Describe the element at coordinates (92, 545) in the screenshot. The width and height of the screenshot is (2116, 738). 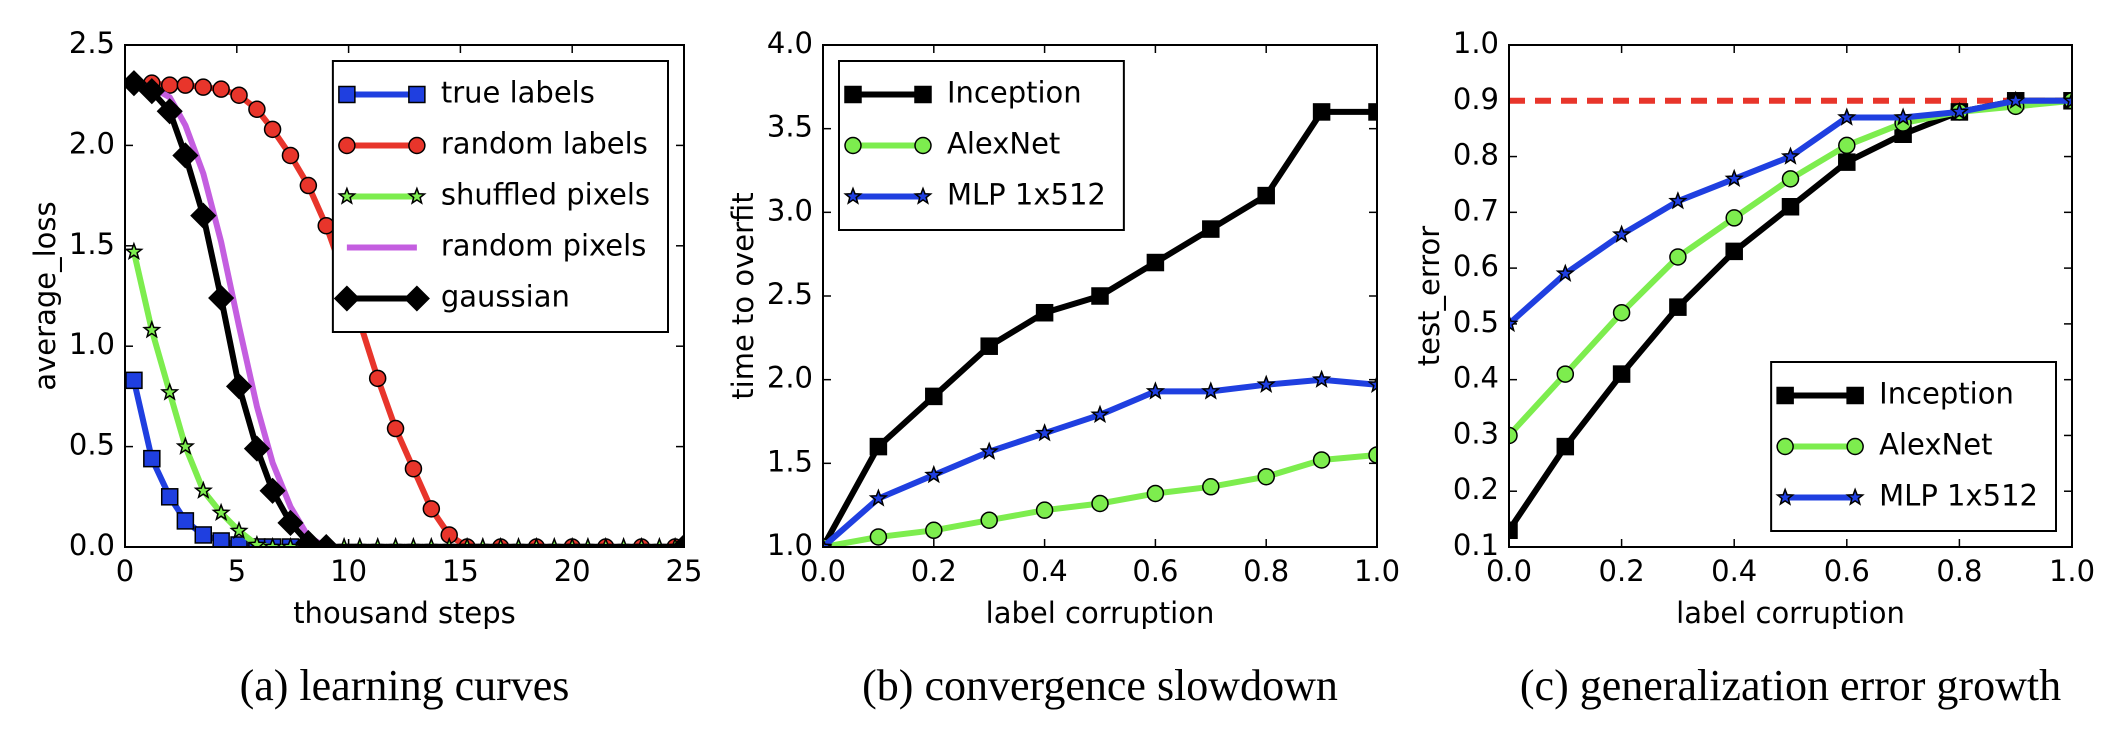
I see `y-tick-label: 0.0` at that location.